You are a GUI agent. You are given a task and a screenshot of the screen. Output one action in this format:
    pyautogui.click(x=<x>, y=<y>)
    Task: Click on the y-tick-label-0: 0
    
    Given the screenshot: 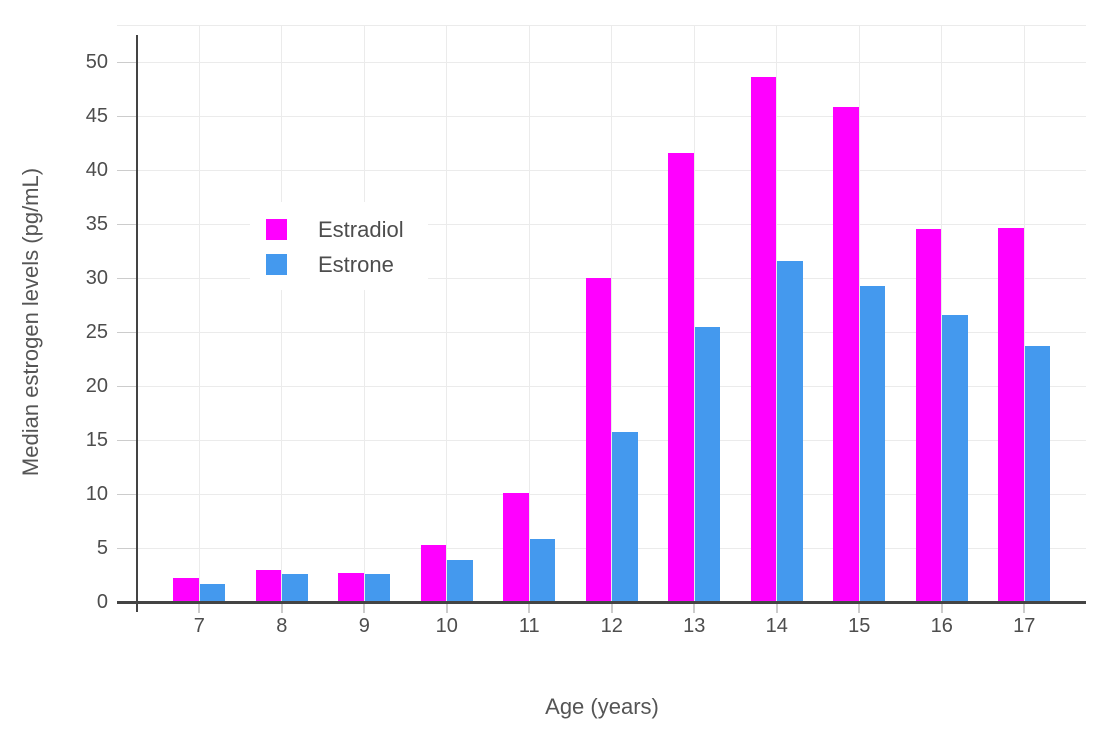 What is the action you would take?
    pyautogui.click(x=102, y=602)
    